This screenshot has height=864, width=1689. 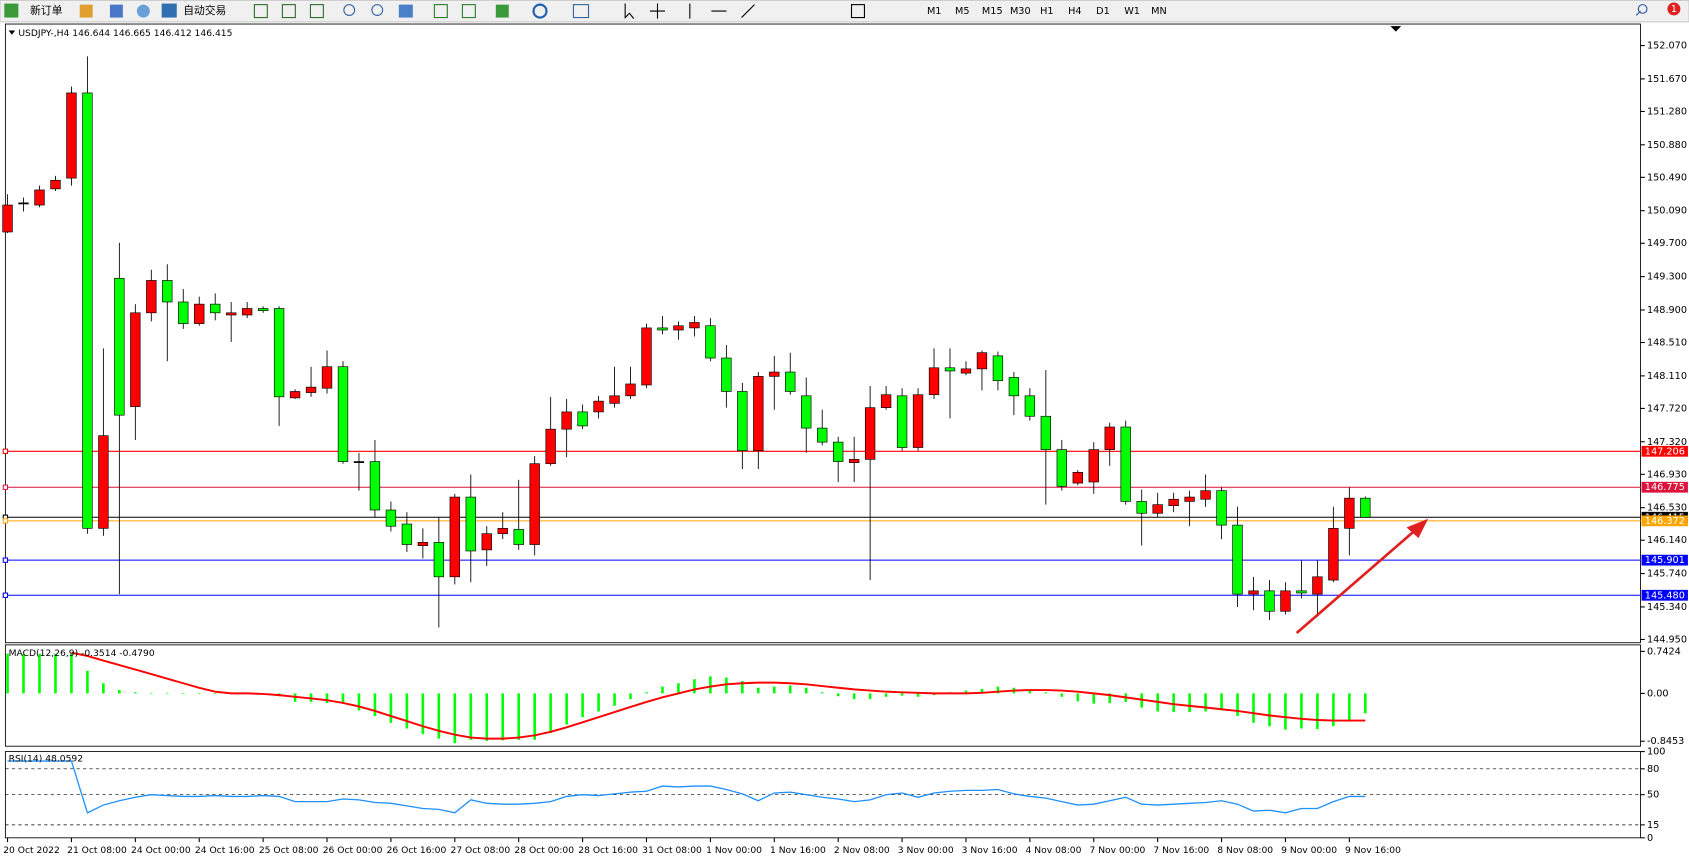 What do you see at coordinates (686, 787) in the screenshot?
I see `rsi-line` at bounding box center [686, 787].